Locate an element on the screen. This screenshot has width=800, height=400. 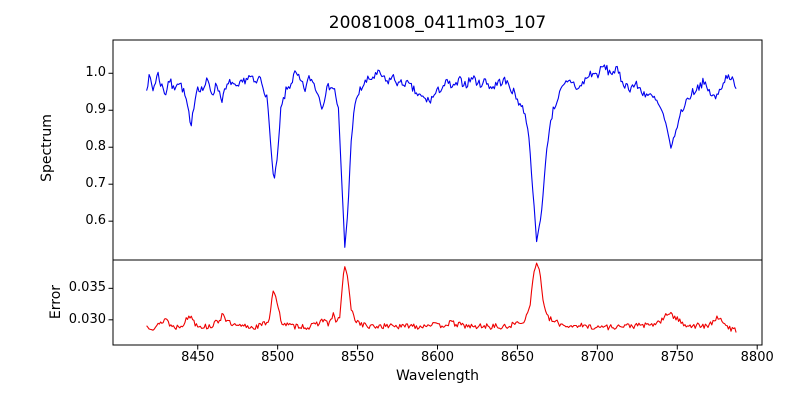
chart-title: 20081008_0411m03_107 is located at coordinates (437, 23).